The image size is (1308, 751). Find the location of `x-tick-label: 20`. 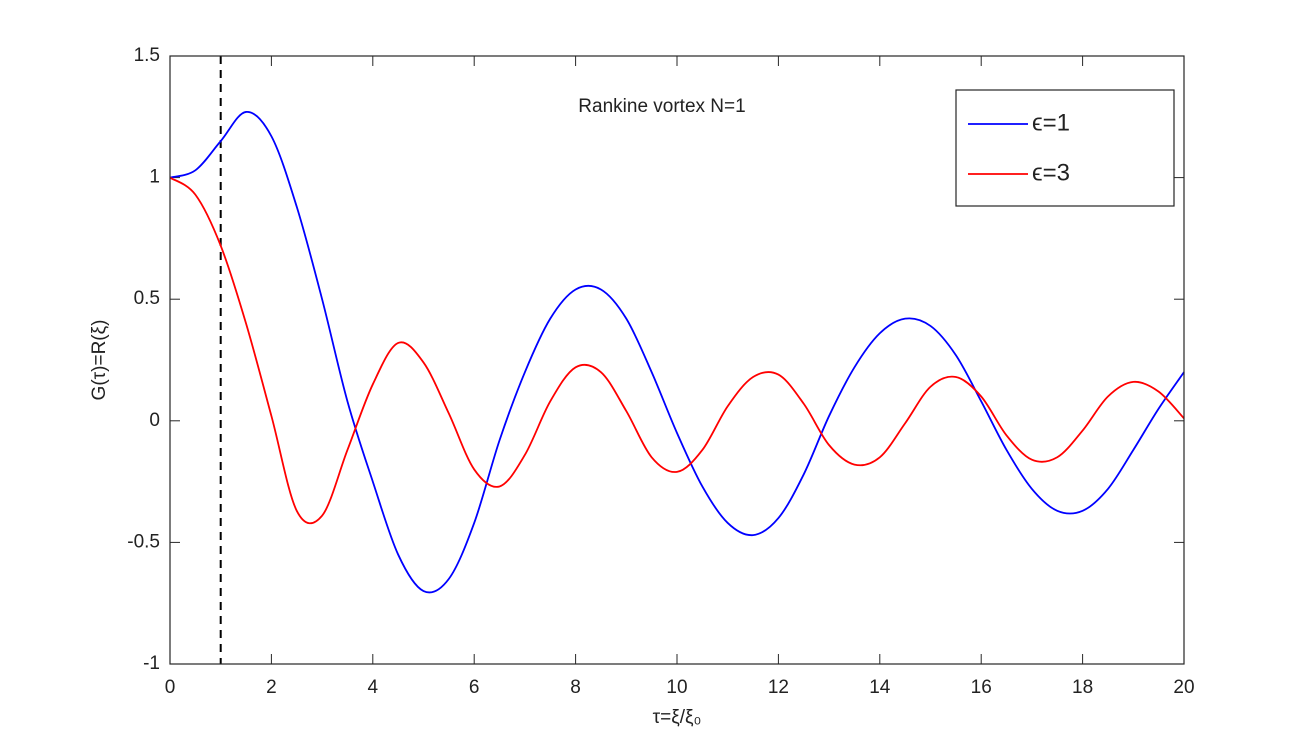

x-tick-label: 20 is located at coordinates (1183, 687).